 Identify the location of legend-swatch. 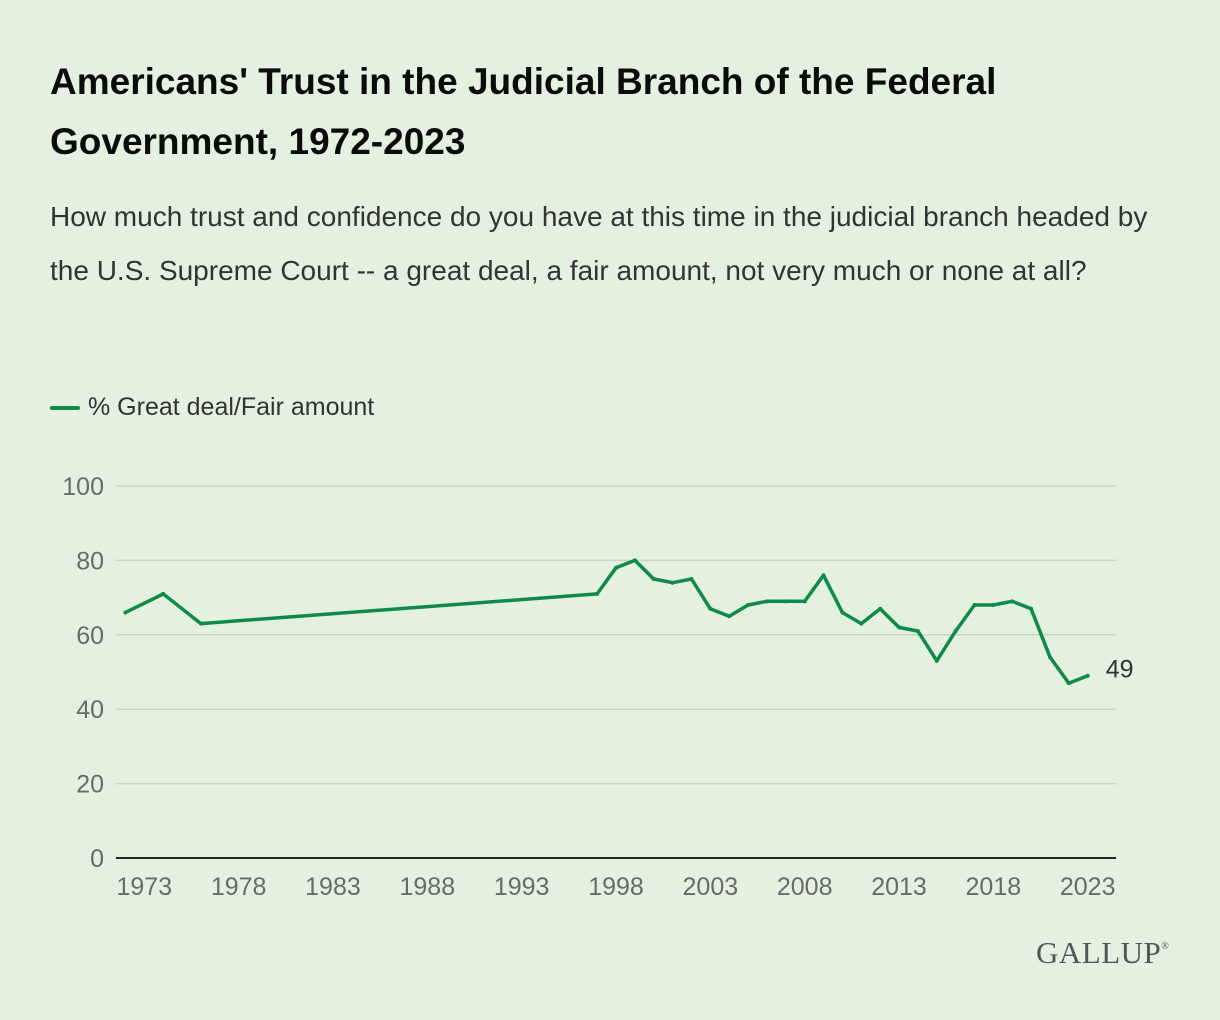
(65, 407).